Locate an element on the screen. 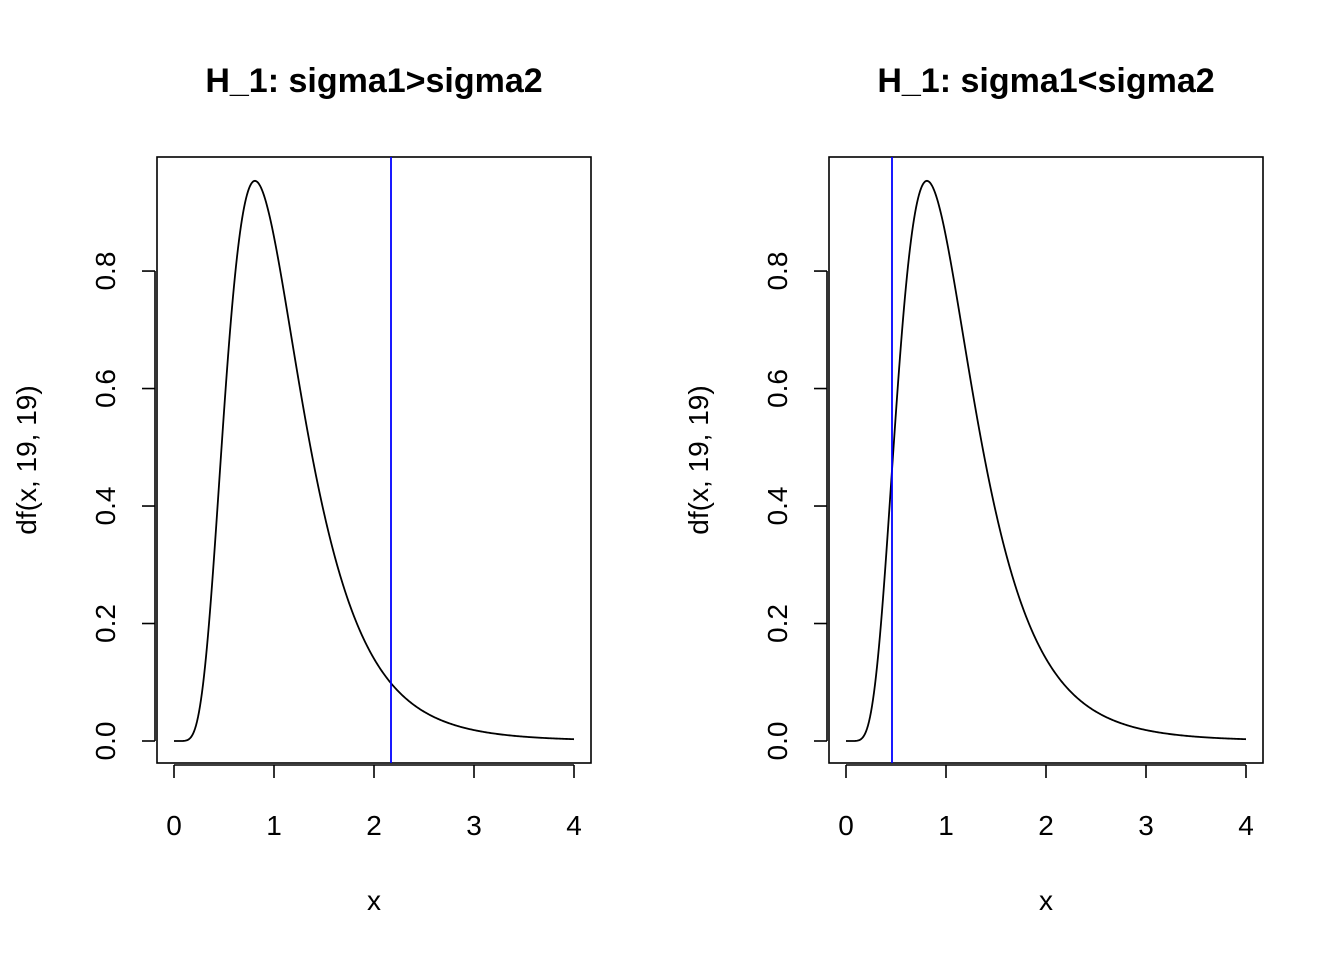 The height and width of the screenshot is (960, 1344). chart-title: H_1: sigma1>sigma2 is located at coordinates (373, 81).